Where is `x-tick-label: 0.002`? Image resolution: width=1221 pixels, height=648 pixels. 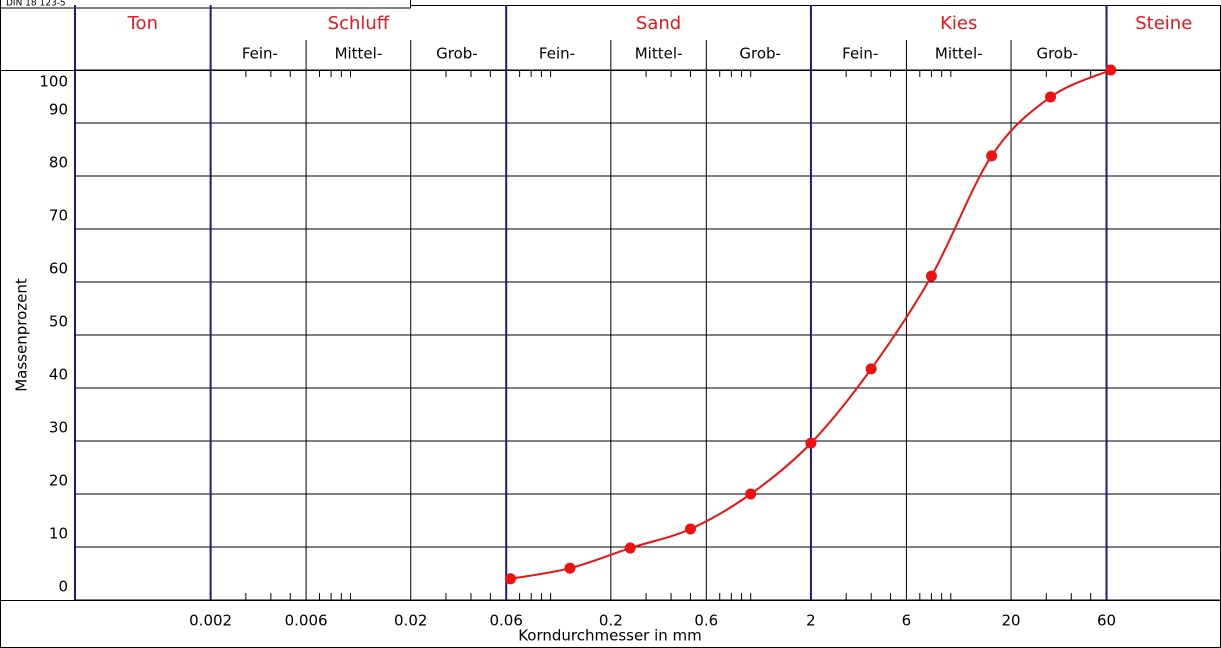
x-tick-label: 0.002 is located at coordinates (210, 621).